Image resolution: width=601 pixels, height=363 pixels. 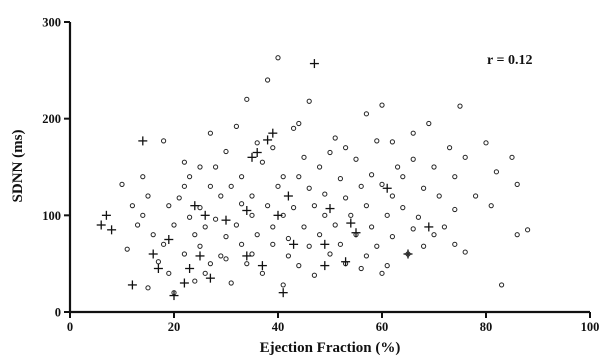 I want to click on x-tick-label: 80, so click(x=486, y=327).